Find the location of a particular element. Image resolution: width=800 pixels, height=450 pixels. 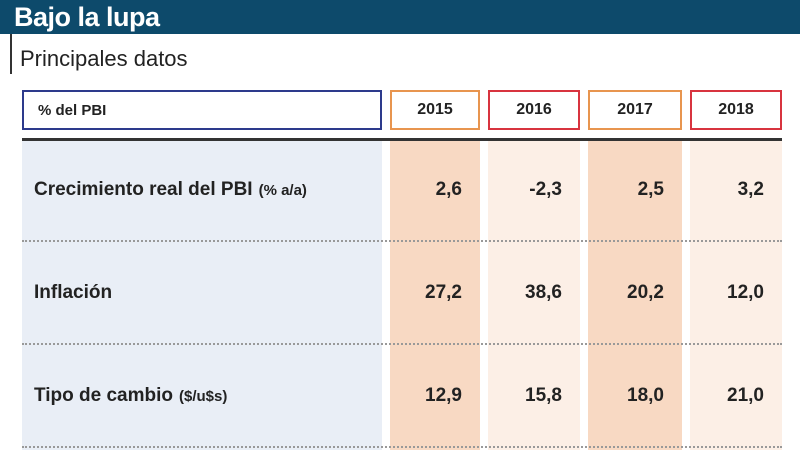

row-label: Inflación is located at coordinates (206, 293).